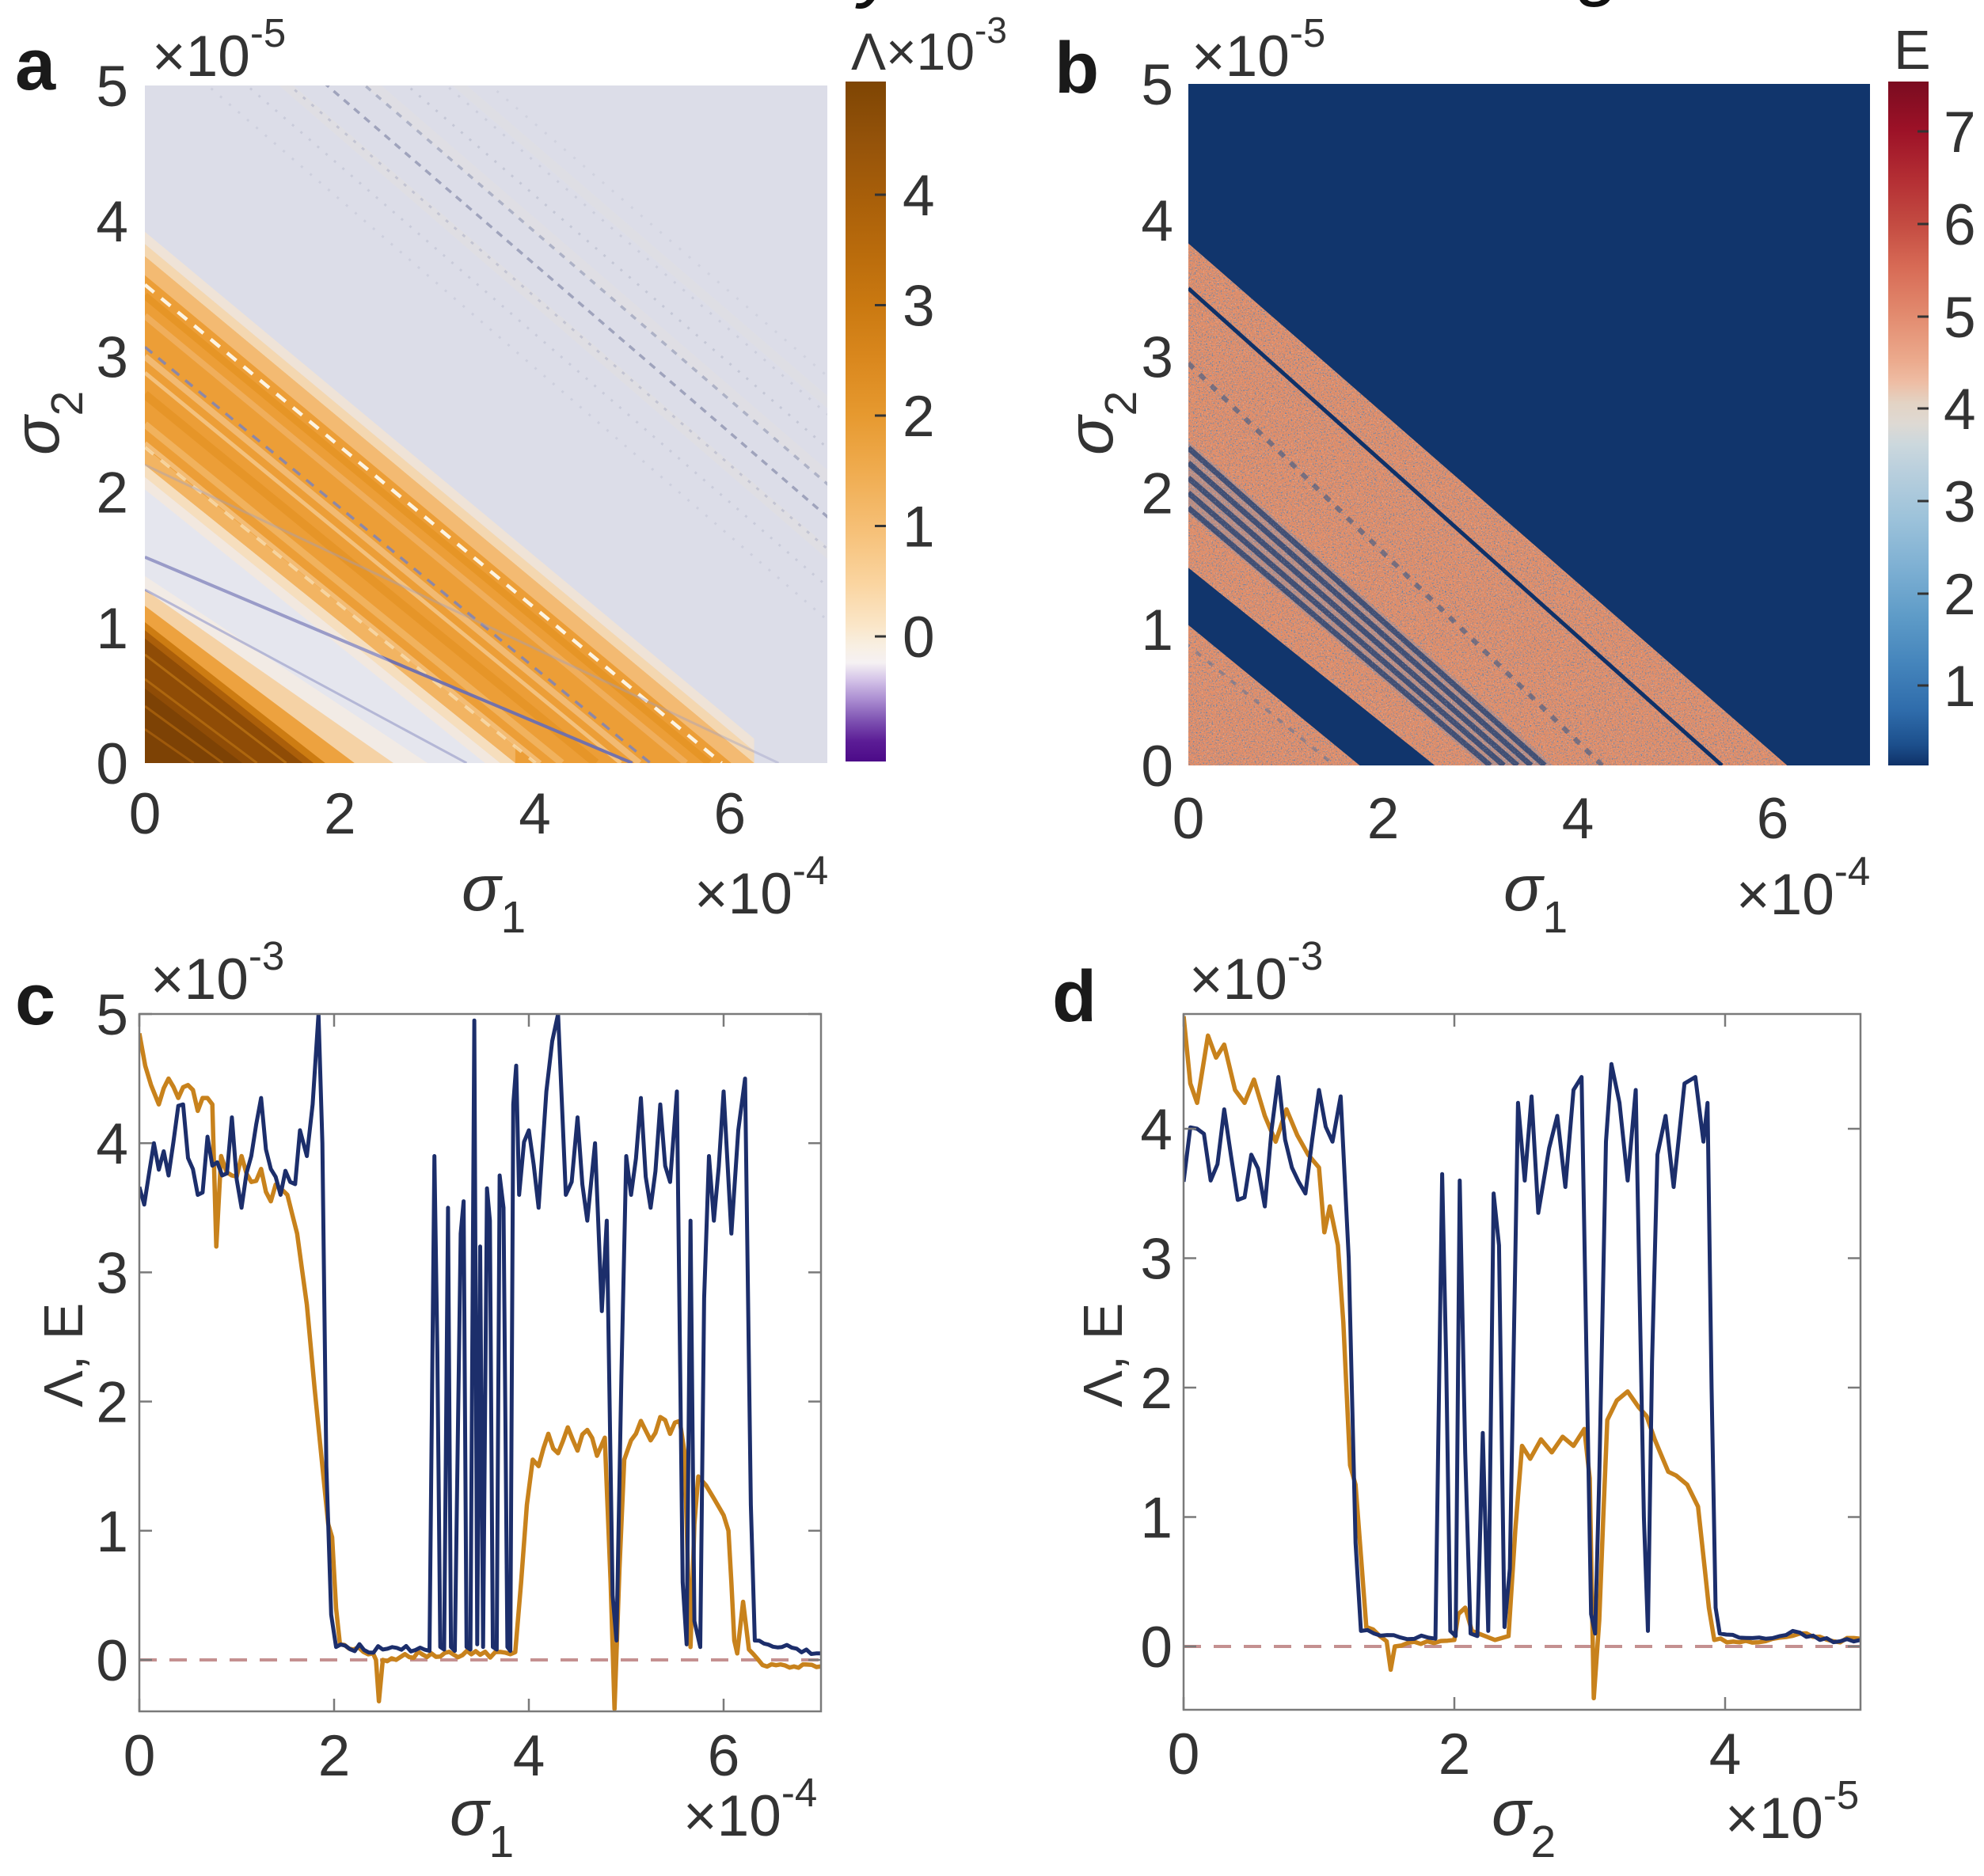  What do you see at coordinates (1077, 68) in the screenshot?
I see `svg-text: b` at bounding box center [1077, 68].